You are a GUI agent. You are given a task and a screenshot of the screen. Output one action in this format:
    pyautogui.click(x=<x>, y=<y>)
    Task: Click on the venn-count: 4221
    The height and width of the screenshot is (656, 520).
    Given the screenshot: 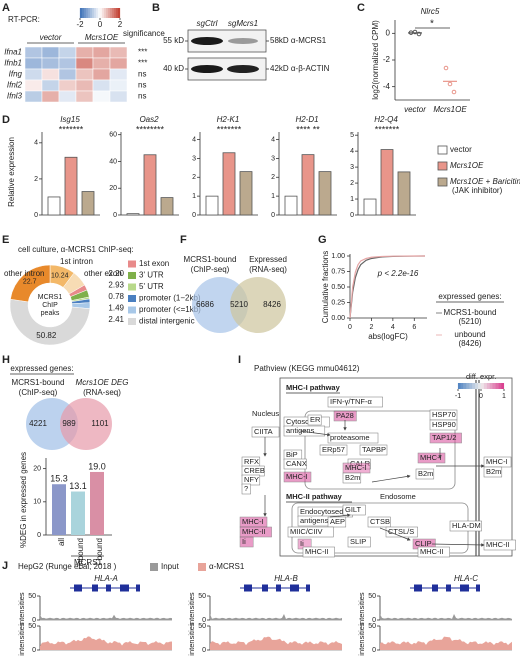 What is the action you would take?
    pyautogui.click(x=38, y=423)
    